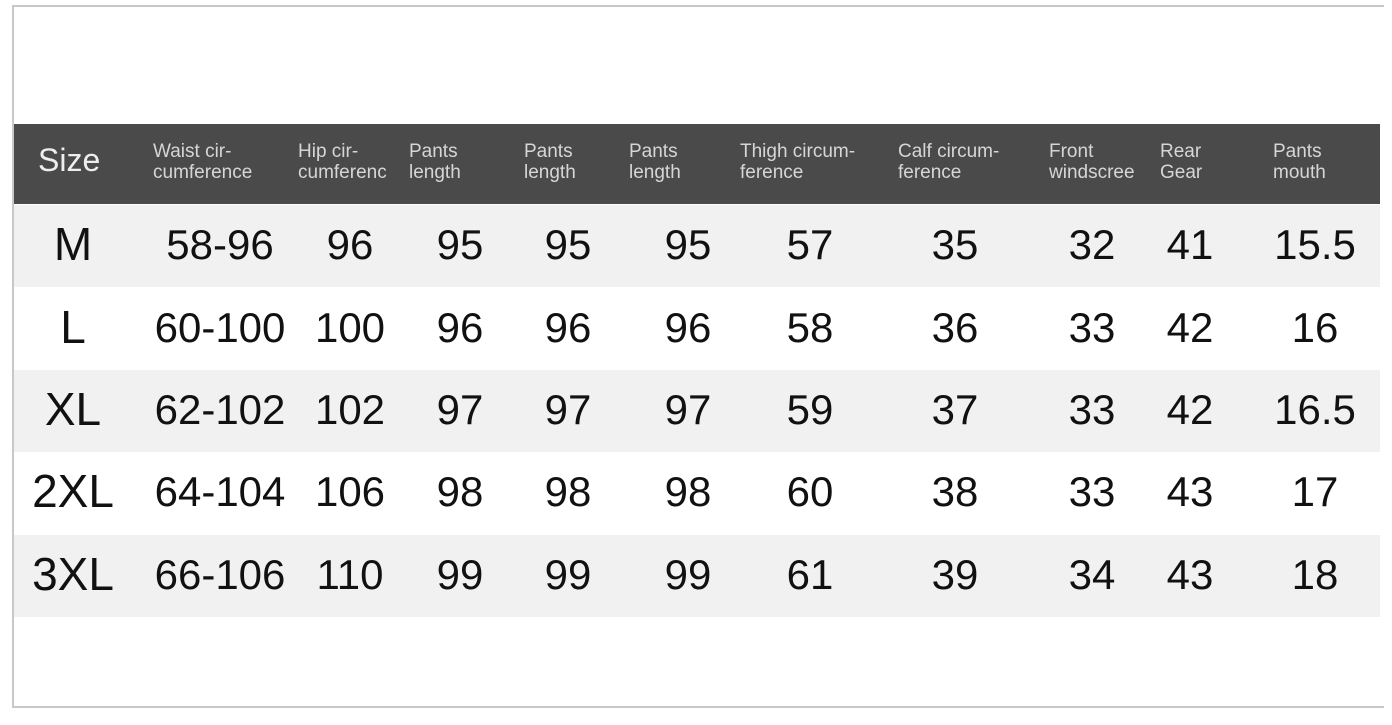 The height and width of the screenshot is (725, 1392). I want to click on table-cell: 16.5, so click(1315, 409).